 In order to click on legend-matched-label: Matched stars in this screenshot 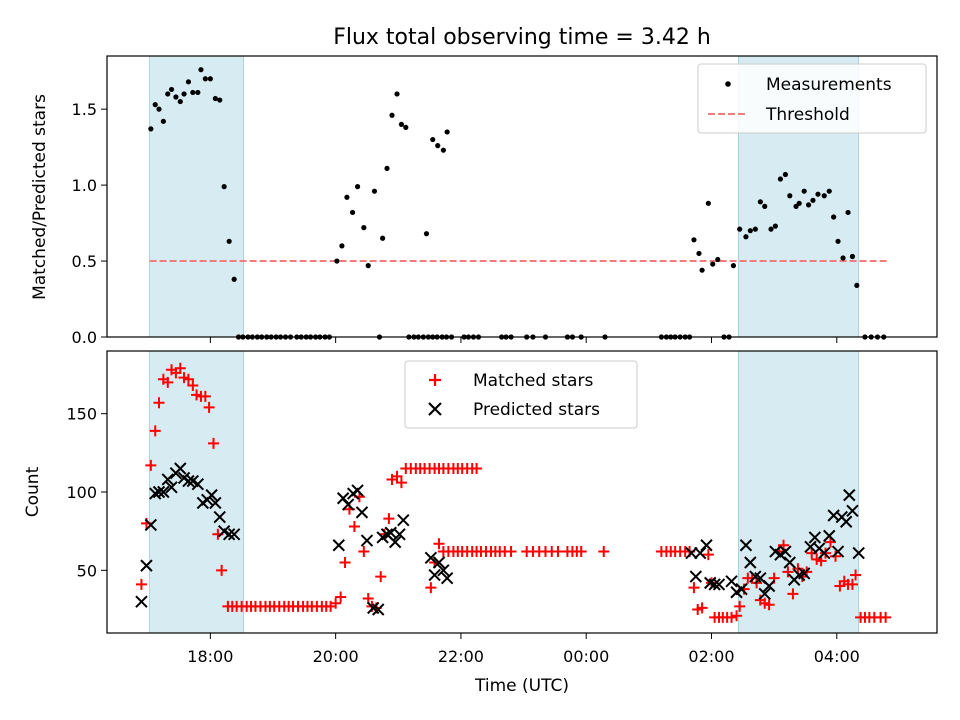, I will do `click(533, 381)`.